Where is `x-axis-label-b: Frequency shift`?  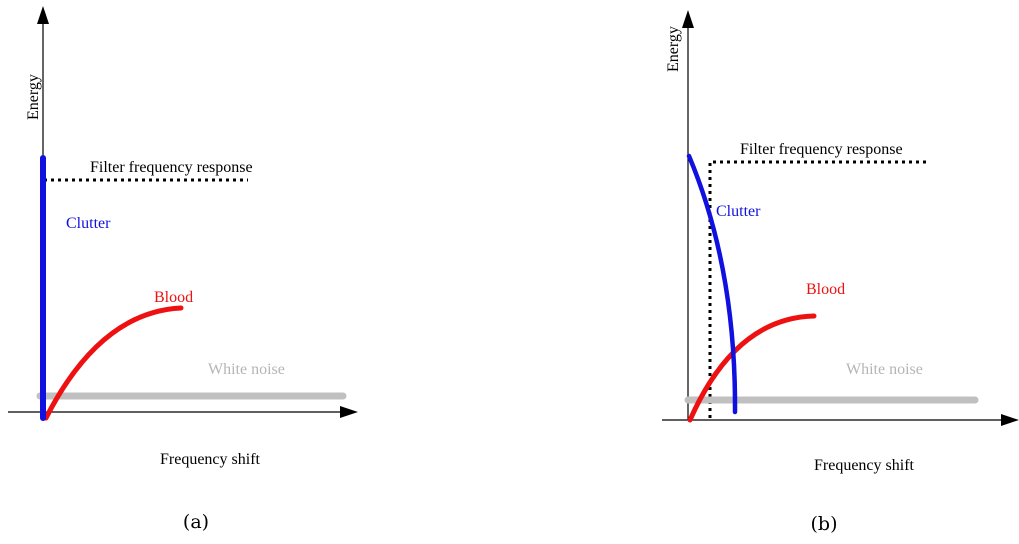 x-axis-label-b: Frequency shift is located at coordinates (864, 465).